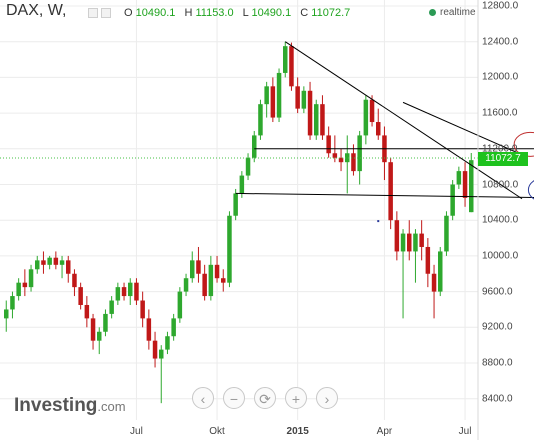 This screenshot has height=440, width=534. What do you see at coordinates (452, 12) in the screenshot?
I see `realtime-indicator: realtime` at bounding box center [452, 12].